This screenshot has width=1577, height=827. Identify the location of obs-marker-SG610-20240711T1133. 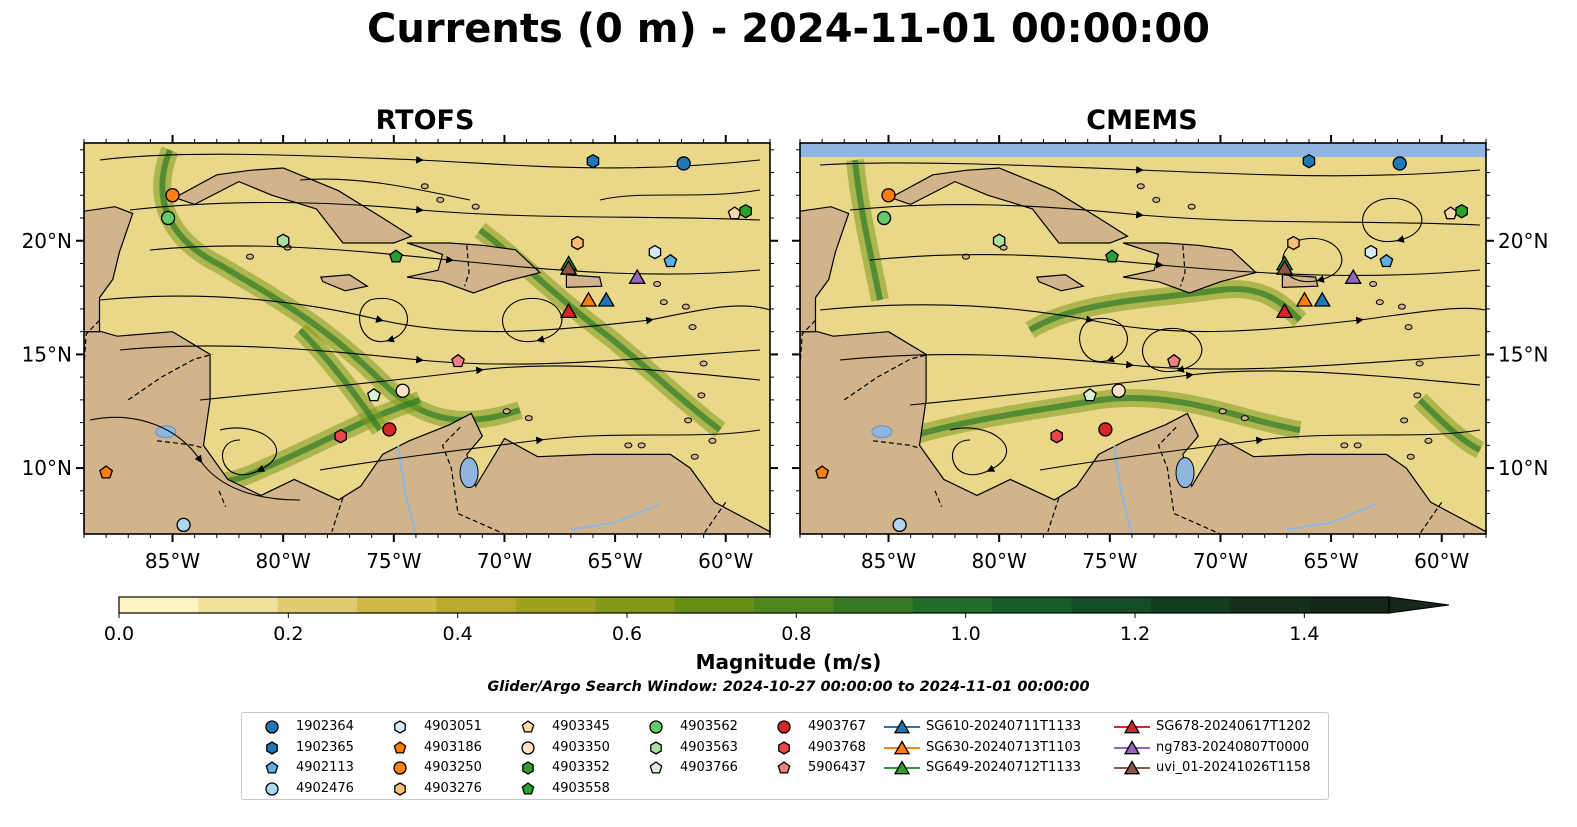
(606, 299).